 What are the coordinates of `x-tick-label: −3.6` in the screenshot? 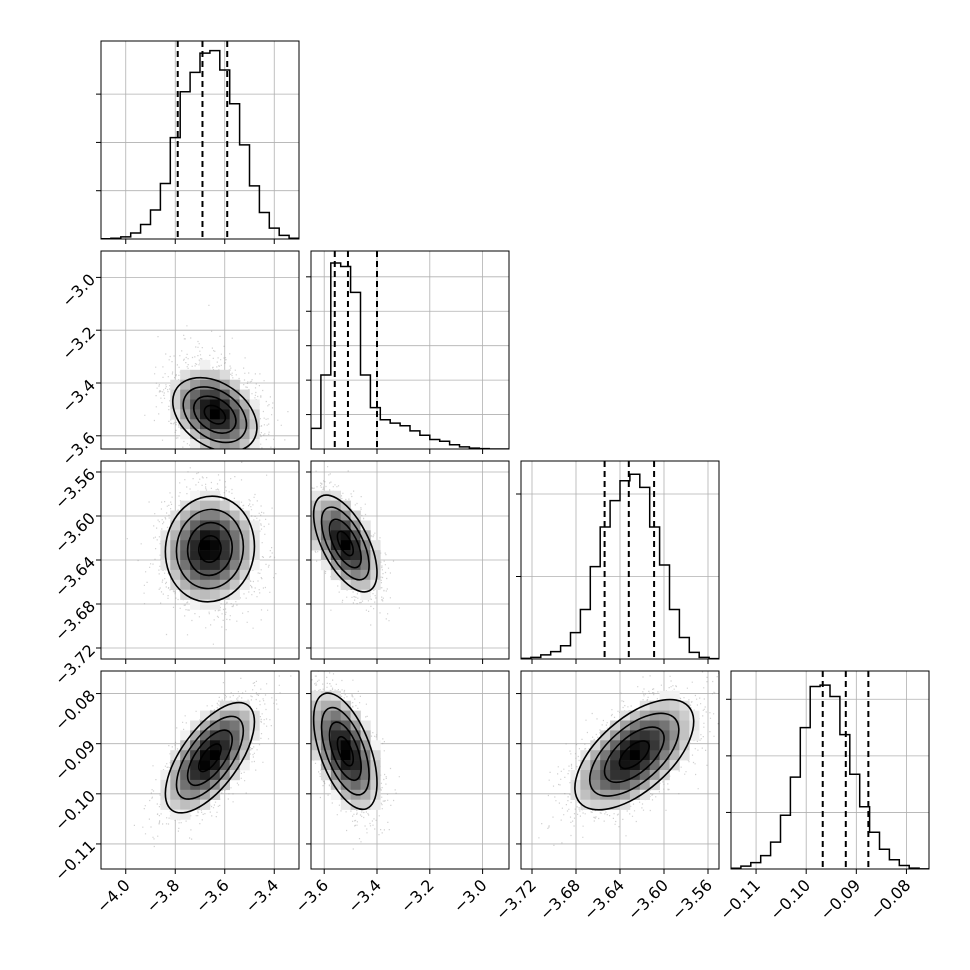 It's located at (311, 896).